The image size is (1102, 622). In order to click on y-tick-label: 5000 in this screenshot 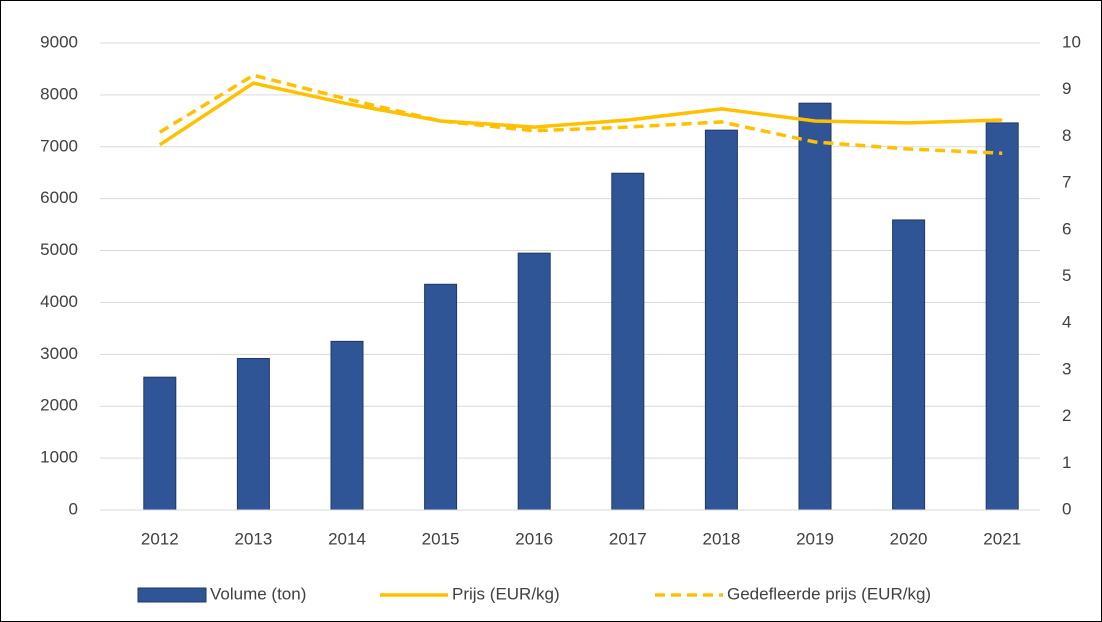, I will do `click(59, 249)`.